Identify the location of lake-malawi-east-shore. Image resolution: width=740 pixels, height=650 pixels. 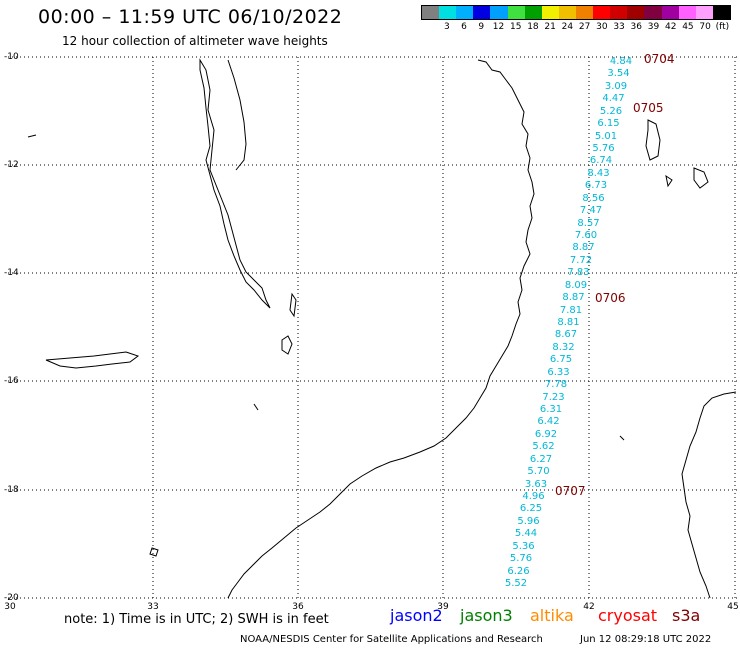
(237, 115).